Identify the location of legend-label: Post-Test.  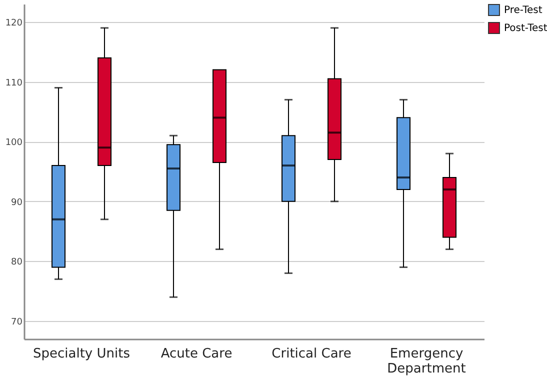
(525, 28).